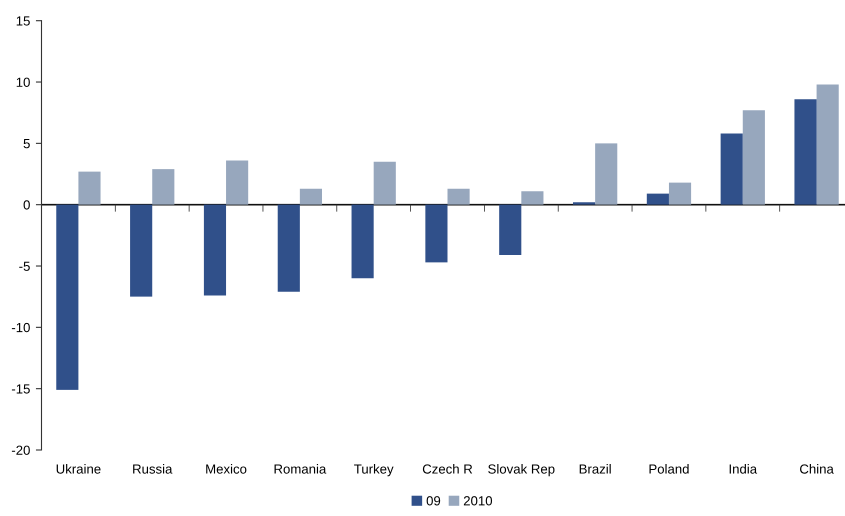  Describe the element at coordinates (226, 469) in the screenshot. I see `x-tick-label: Mexico` at that location.